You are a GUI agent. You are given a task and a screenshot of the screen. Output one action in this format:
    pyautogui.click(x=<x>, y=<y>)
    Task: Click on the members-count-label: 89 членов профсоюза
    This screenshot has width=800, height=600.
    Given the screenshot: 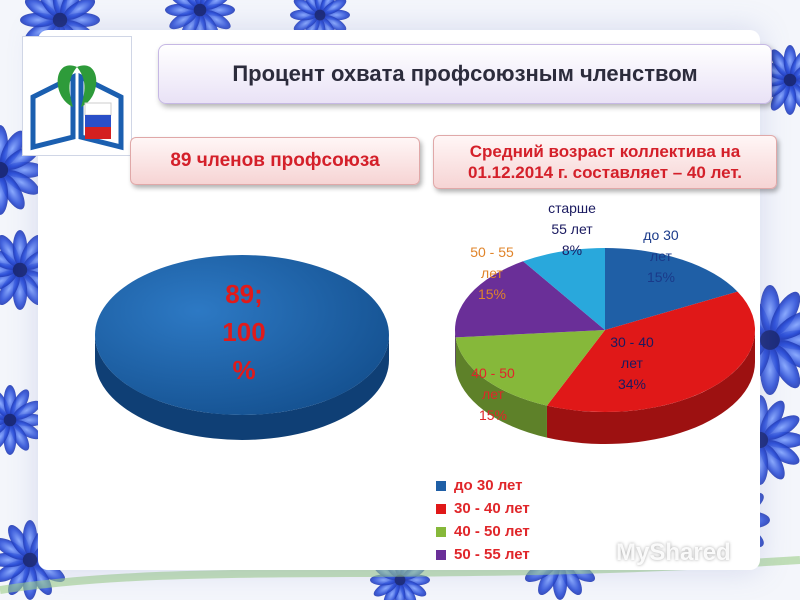 What is the action you would take?
    pyautogui.click(x=275, y=161)
    